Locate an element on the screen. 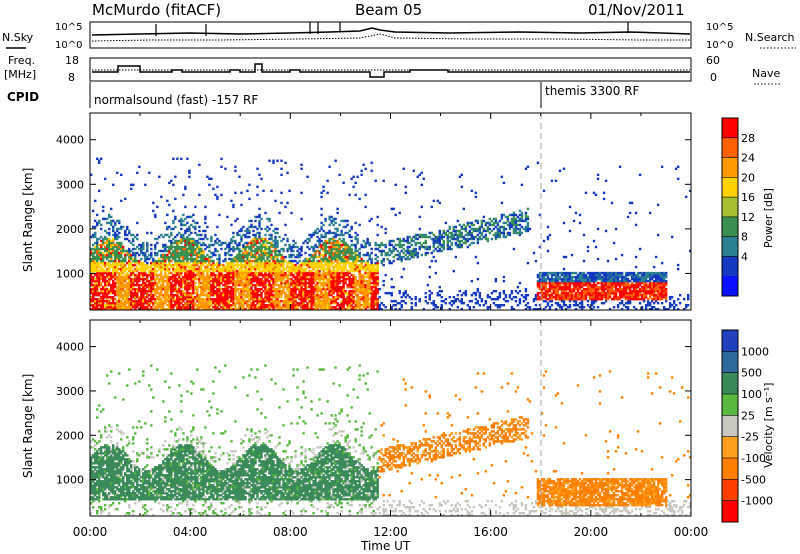  nsky-trace is located at coordinates (391, 31).